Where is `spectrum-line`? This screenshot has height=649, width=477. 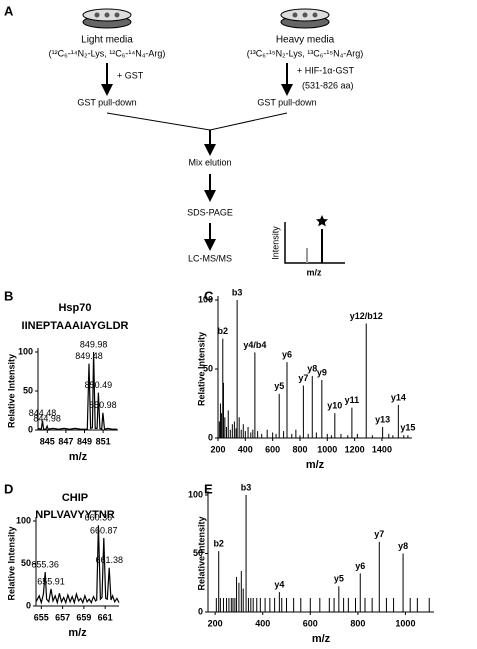 spectrum-line is located at coordinates (77, 565).